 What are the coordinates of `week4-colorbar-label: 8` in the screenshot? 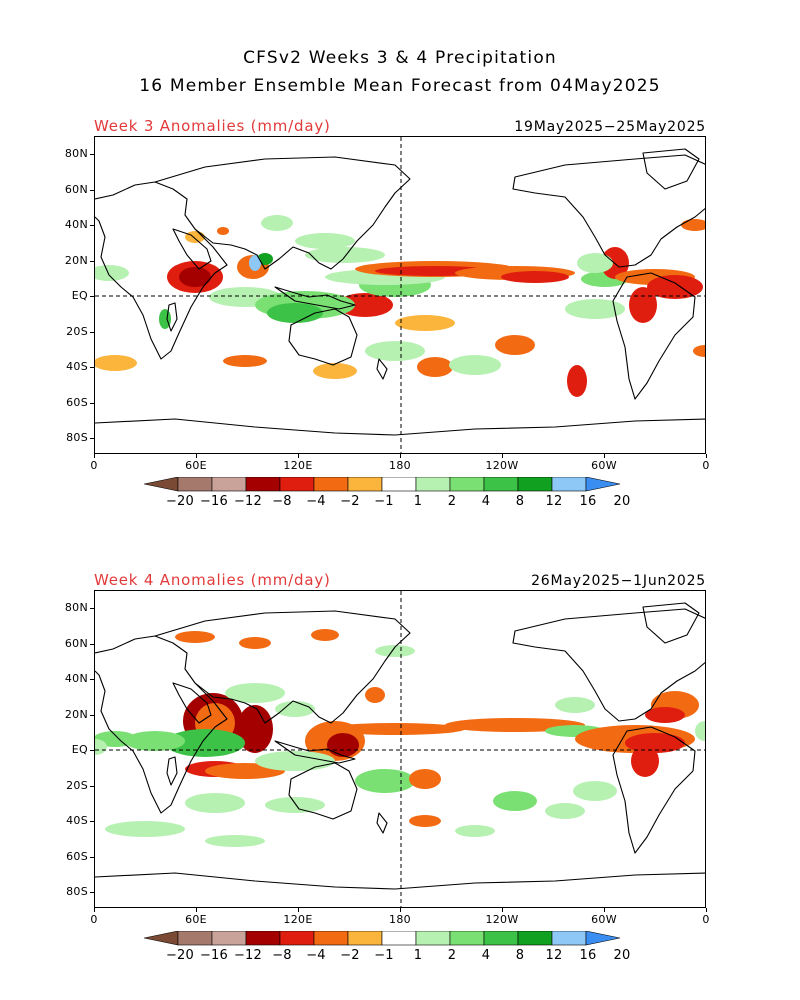 It's located at (520, 955).